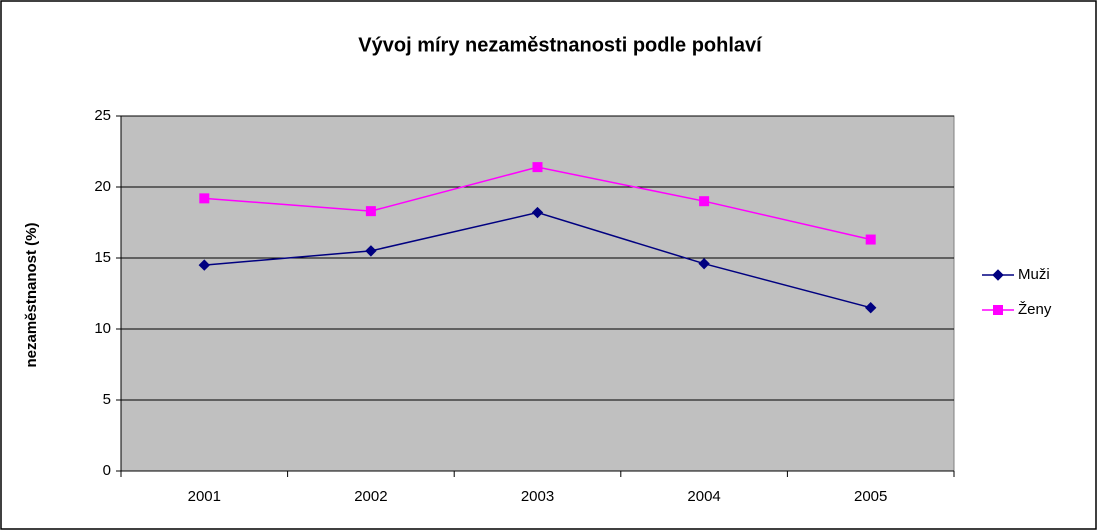 This screenshot has height=531, width=1098. Describe the element at coordinates (107, 399) in the screenshot. I see `y-tick-label: 5` at that location.